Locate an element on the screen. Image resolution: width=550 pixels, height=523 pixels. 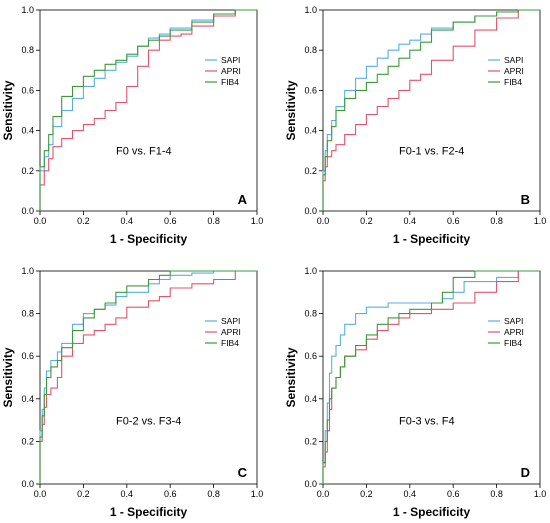
panel-letter: A is located at coordinates (243, 199).